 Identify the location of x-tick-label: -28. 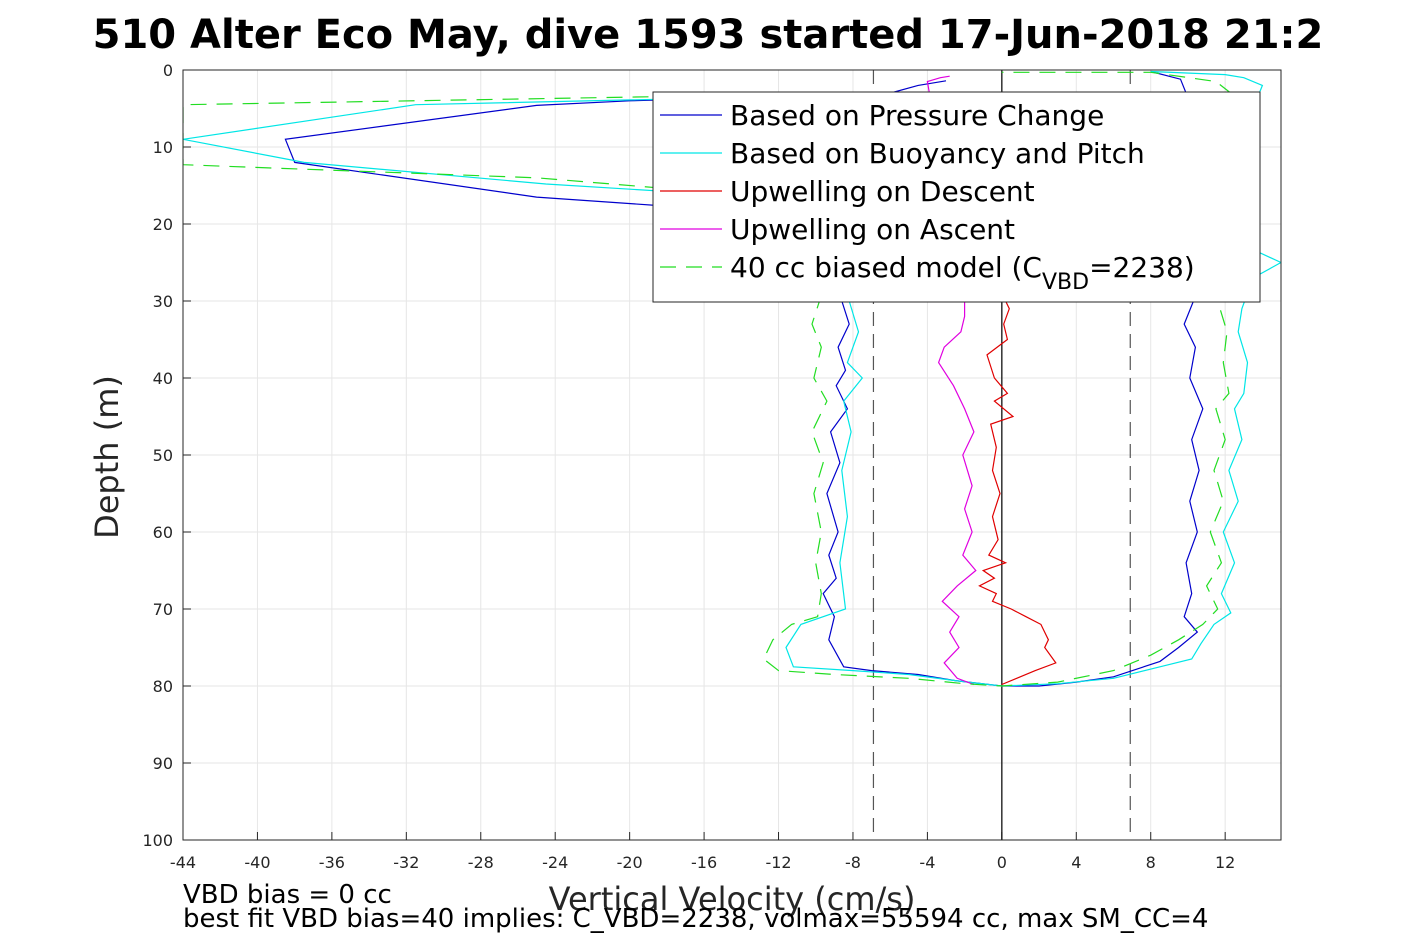
(481, 862).